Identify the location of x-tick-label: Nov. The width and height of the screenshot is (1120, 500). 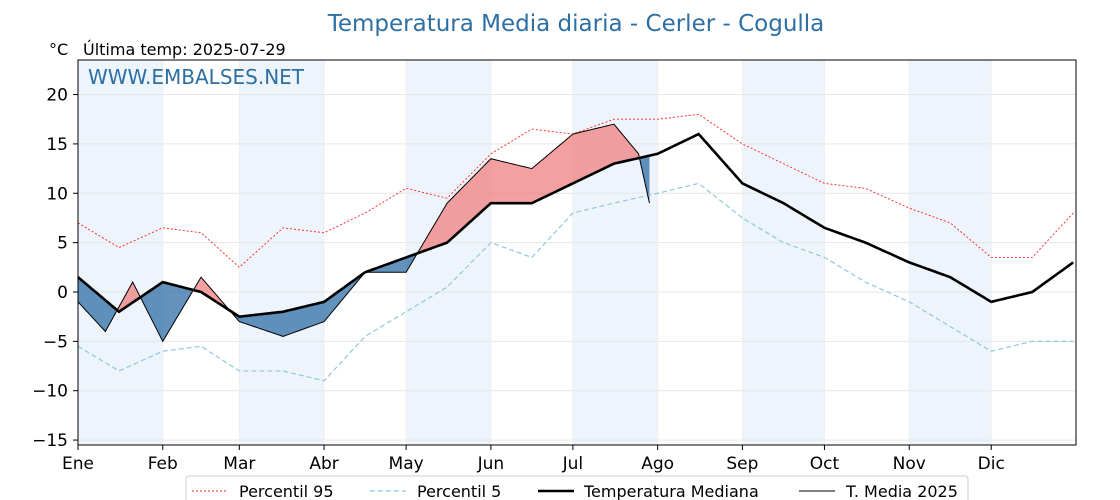
(909, 464).